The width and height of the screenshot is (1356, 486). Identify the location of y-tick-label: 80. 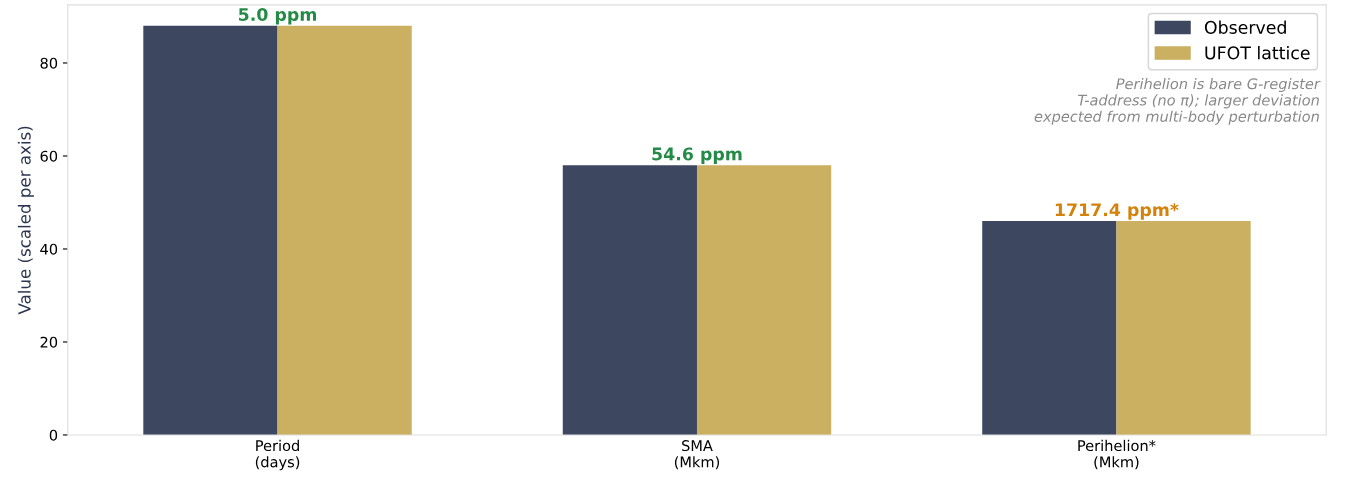
(49, 63).